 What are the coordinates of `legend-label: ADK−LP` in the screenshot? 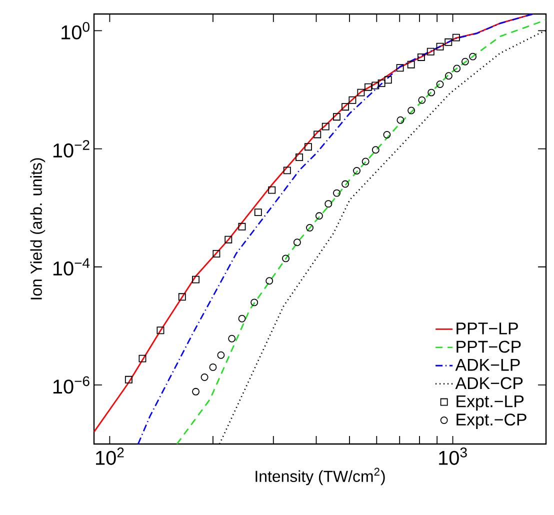 It's located at (487, 365).